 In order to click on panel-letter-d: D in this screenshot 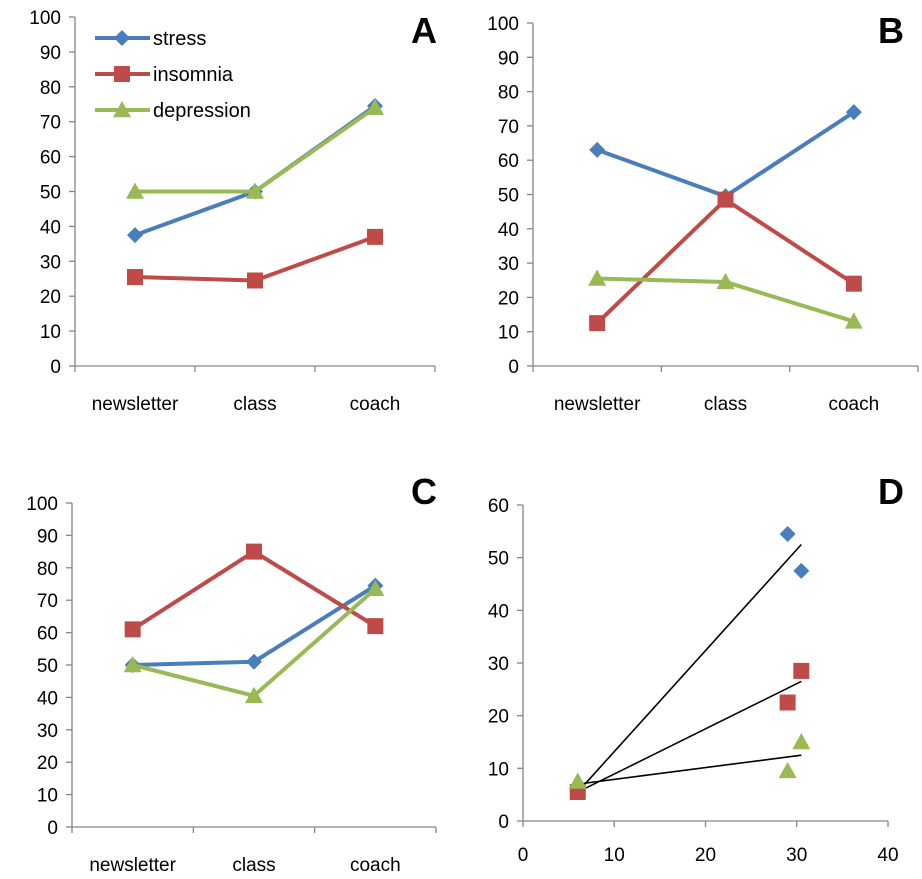, I will do `click(891, 491)`.